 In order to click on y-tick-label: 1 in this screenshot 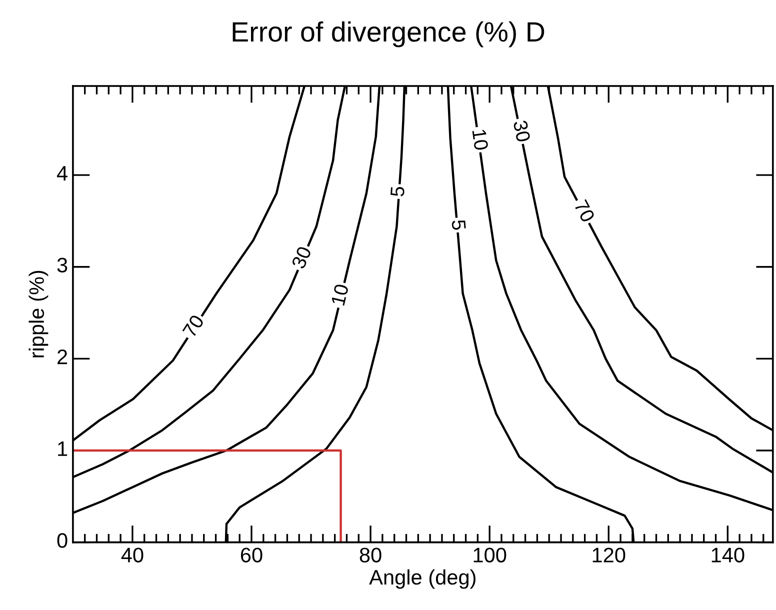, I will do `click(63, 449)`.